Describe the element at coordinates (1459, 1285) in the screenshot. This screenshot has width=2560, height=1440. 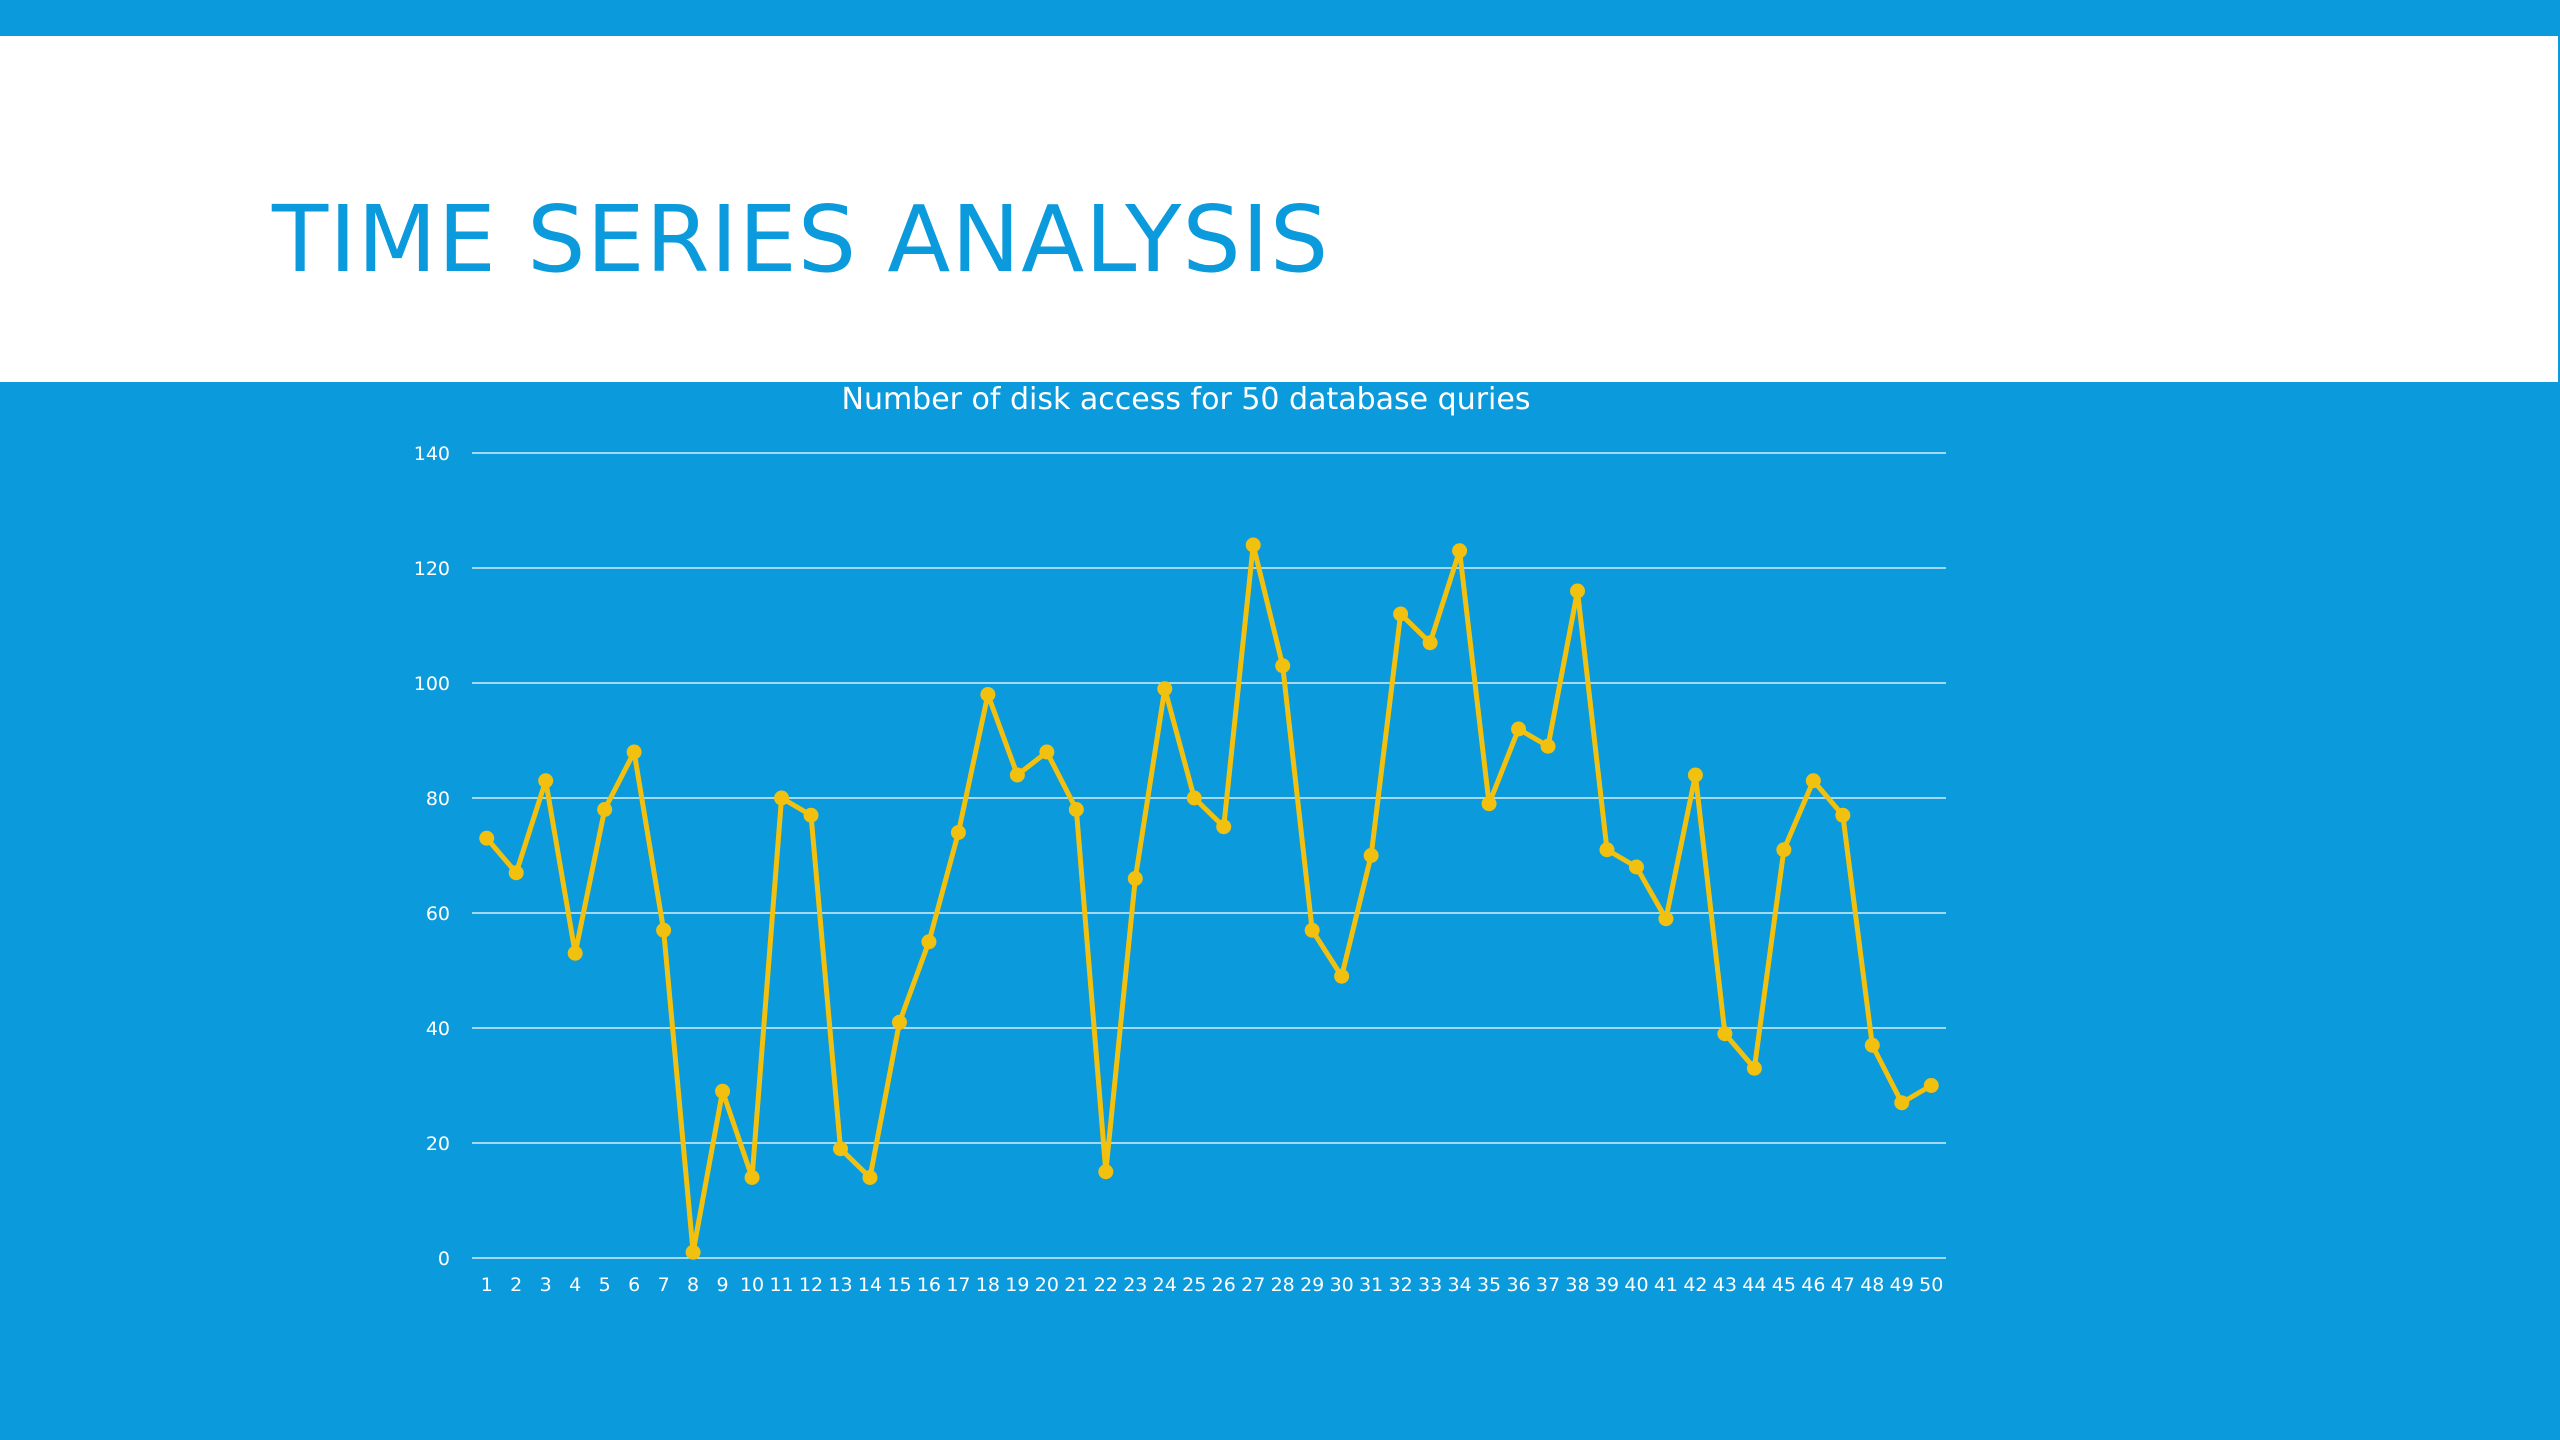
I see `x-tick-label: 34` at that location.